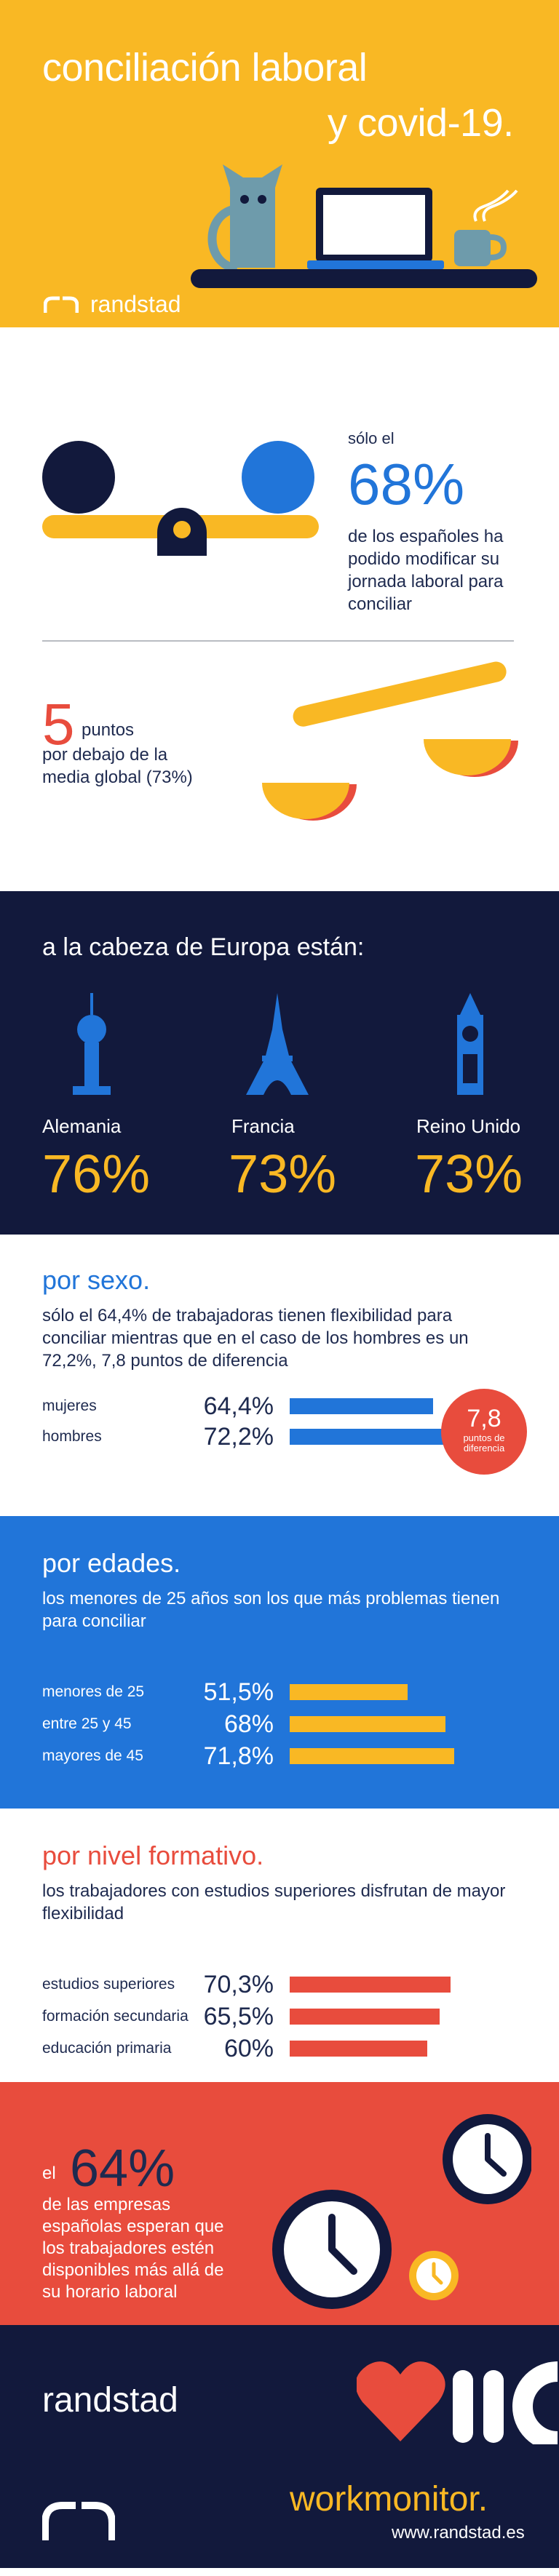 The width and height of the screenshot is (559, 2576). I want to click on big-ben-icon, so click(470, 1044).